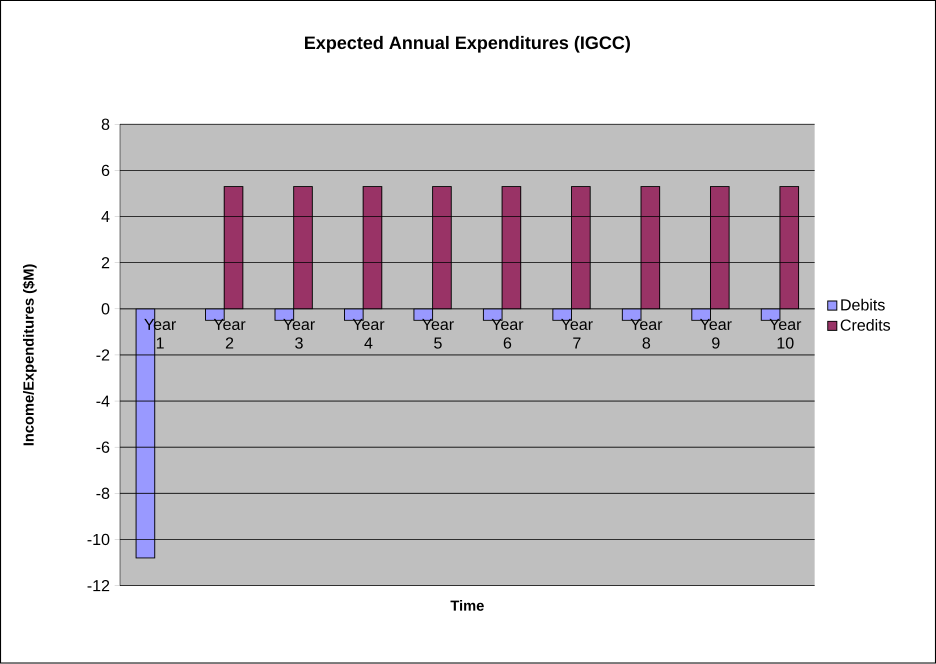  What do you see at coordinates (106, 309) in the screenshot?
I see `y-tick-label: 0` at bounding box center [106, 309].